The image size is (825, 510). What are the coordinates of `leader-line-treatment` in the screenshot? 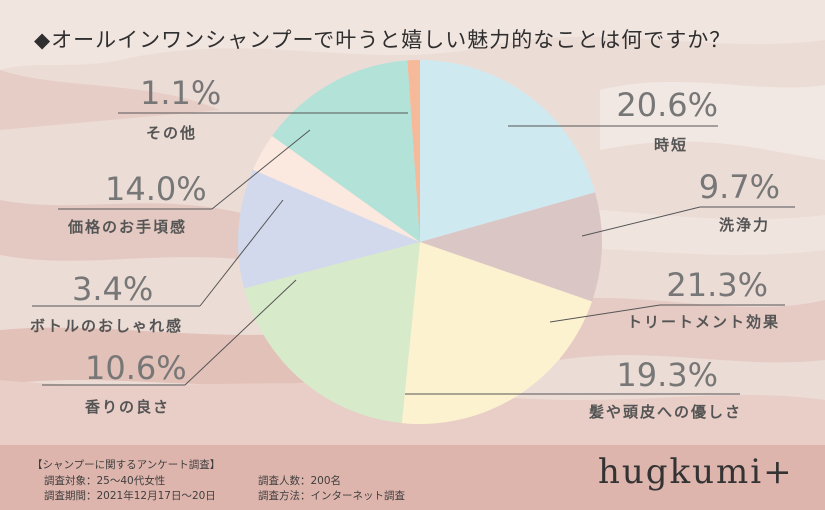 It's located at (605, 313).